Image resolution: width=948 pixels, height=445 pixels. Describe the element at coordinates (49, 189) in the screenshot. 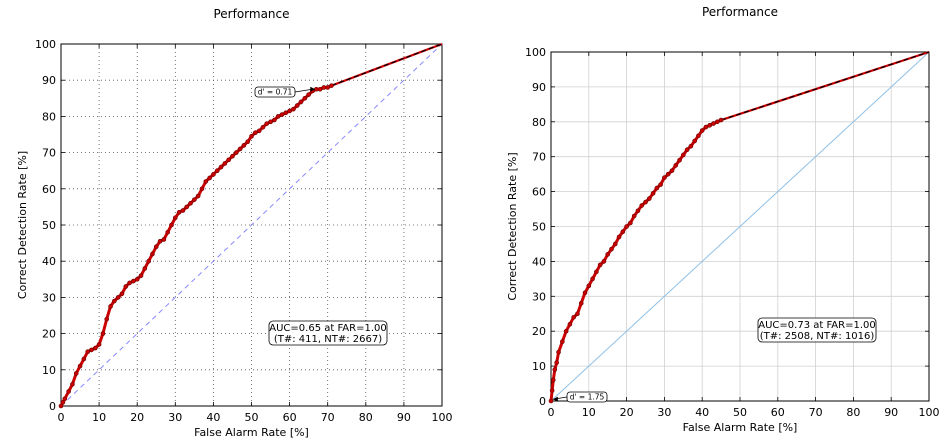

I see `y-tick-label: 60` at that location.